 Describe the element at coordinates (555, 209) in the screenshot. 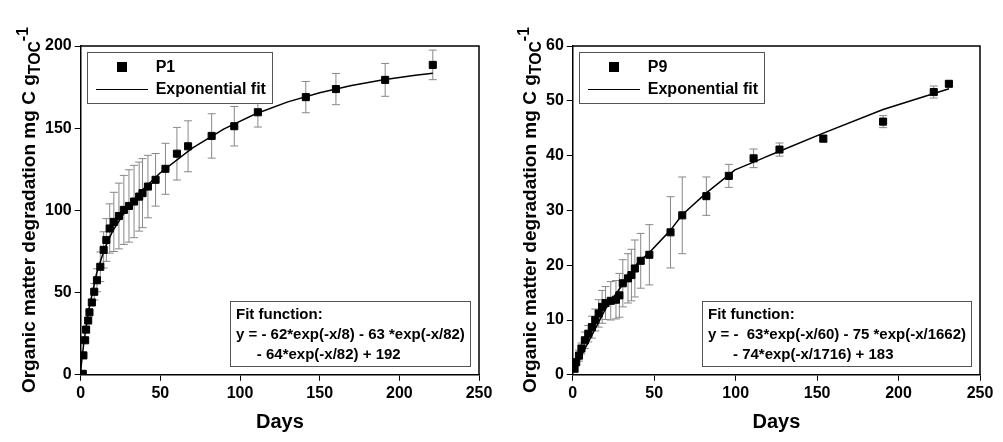

I see `y-tick-label: 30` at that location.